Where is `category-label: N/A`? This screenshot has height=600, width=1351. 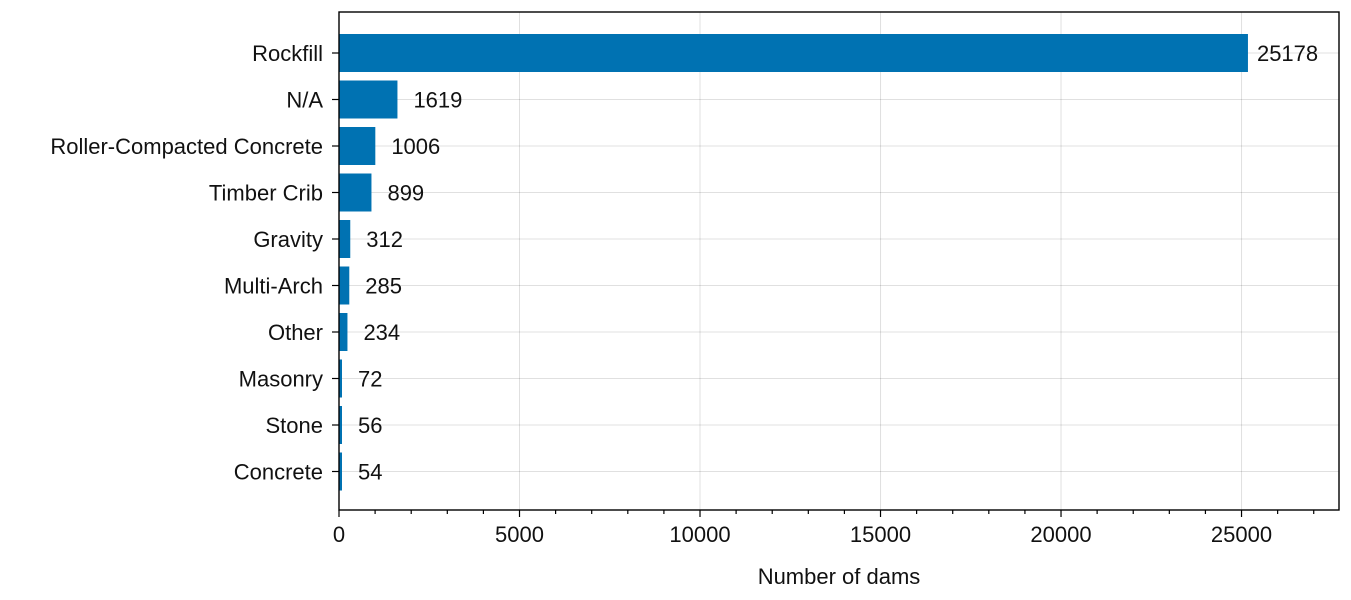
category-label: N/A is located at coordinates (304, 100).